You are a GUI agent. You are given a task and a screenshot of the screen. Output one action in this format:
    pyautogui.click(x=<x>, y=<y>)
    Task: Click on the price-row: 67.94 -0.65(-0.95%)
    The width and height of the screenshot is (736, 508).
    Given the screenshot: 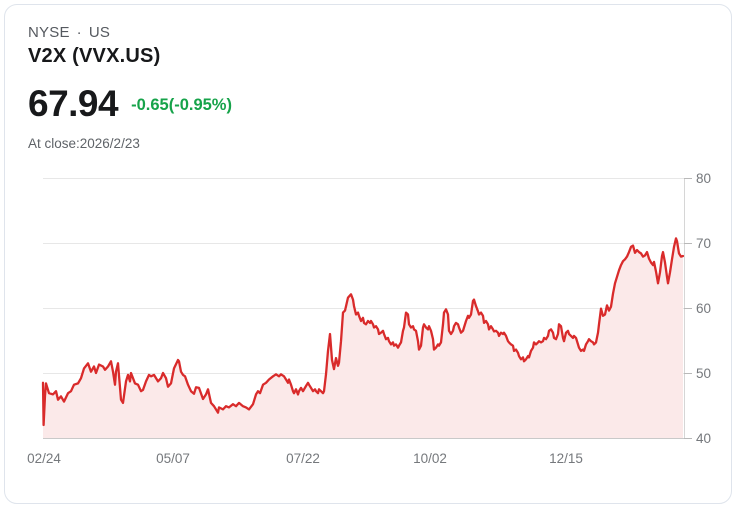 What is the action you would take?
    pyautogui.click(x=130, y=104)
    